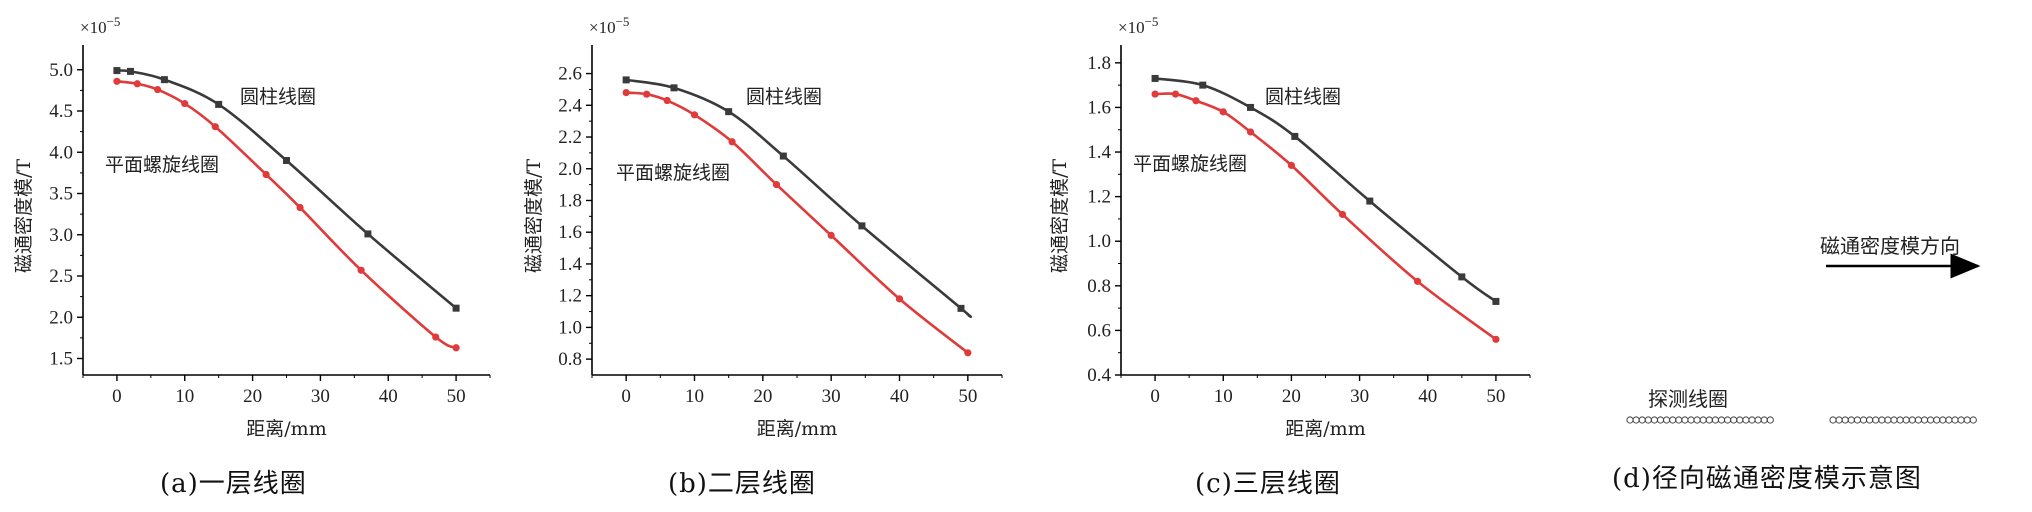 The width and height of the screenshot is (2032, 512). What do you see at coordinates (1155, 396) in the screenshot?
I see `x-tick-label: 0` at bounding box center [1155, 396].